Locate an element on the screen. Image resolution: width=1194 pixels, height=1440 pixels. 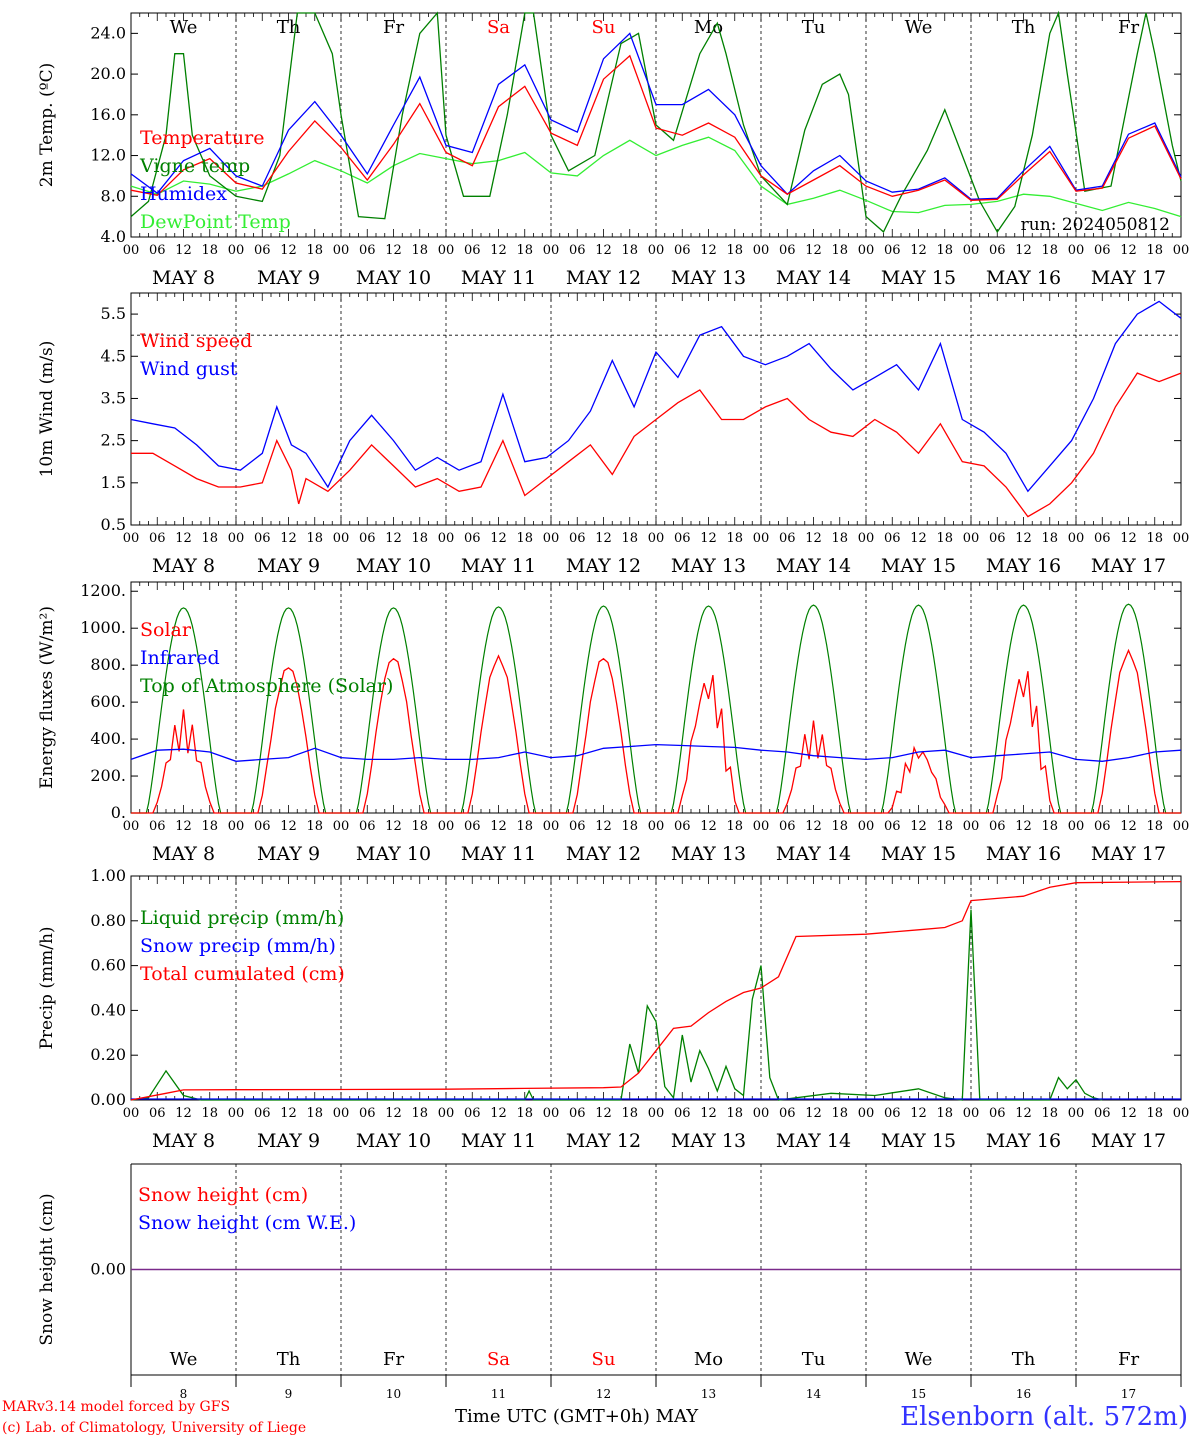
date-label: MAY 15 is located at coordinates (918, 854).